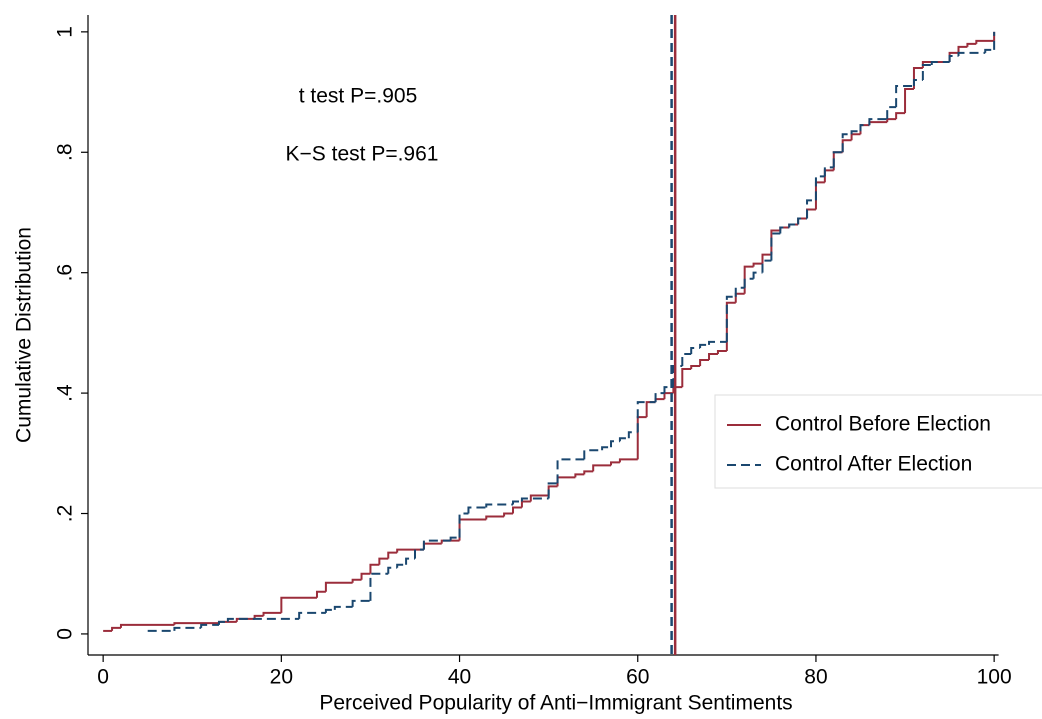 This screenshot has height=719, width=1042. Describe the element at coordinates (65, 153) in the screenshot. I see `y-tick-label: .8` at that location.